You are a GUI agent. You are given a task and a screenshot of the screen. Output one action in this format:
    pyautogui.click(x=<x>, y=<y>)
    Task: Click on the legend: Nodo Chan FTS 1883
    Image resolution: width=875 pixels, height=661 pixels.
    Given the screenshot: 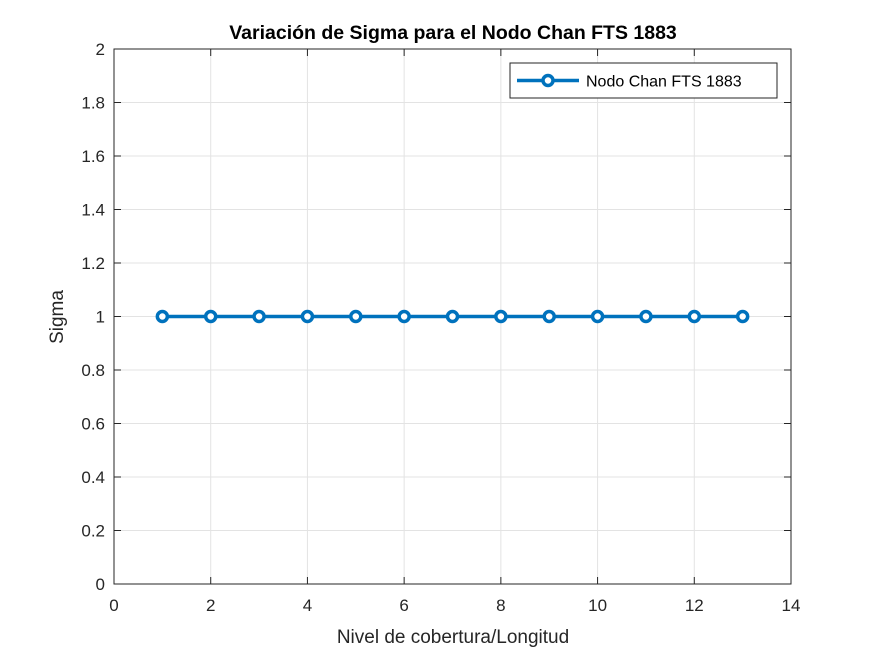 What is the action you would take?
    pyautogui.click(x=643, y=80)
    